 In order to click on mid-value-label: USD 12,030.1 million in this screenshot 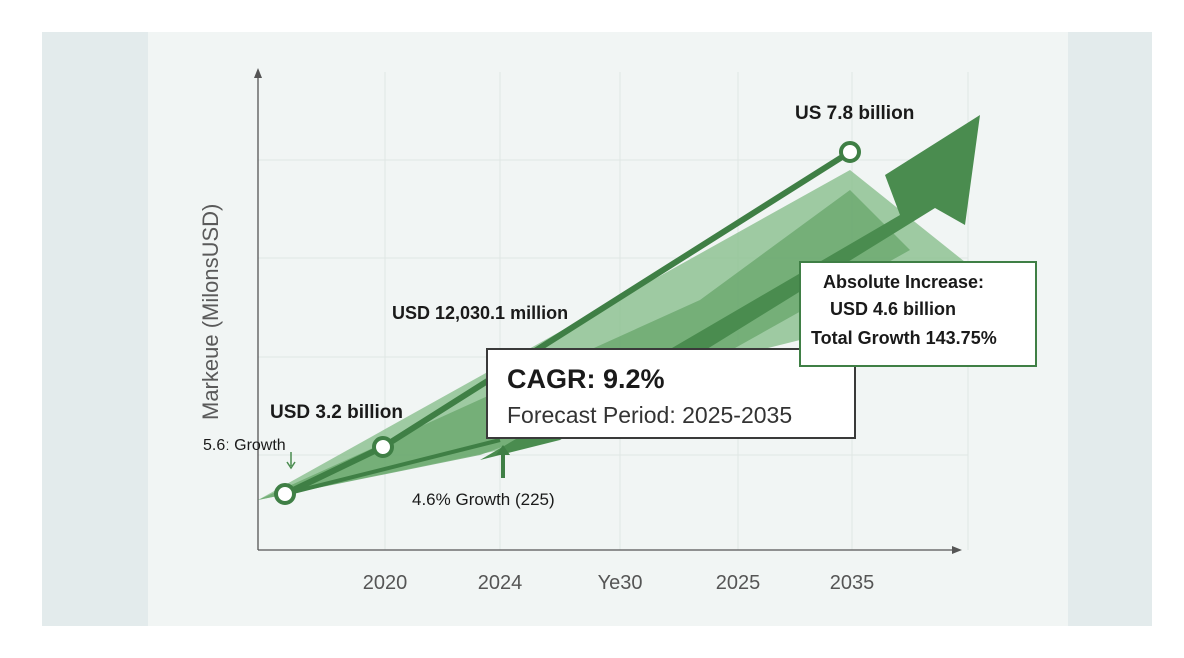, I will do `click(480, 313)`.